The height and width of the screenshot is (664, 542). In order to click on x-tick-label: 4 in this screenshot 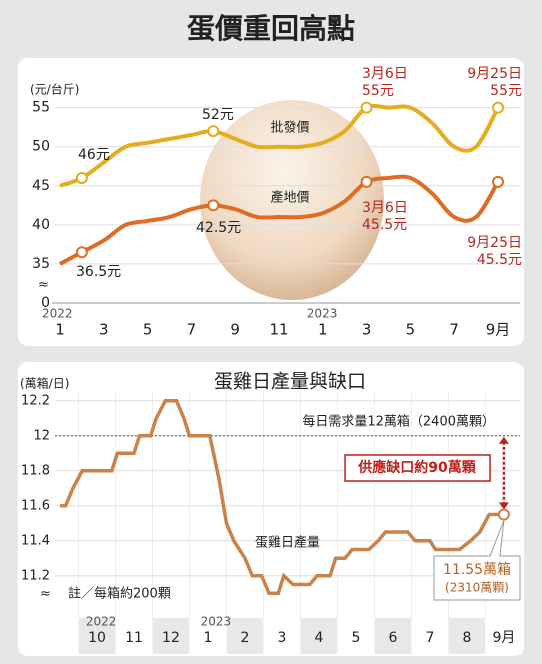, I will do `click(318, 638)`.